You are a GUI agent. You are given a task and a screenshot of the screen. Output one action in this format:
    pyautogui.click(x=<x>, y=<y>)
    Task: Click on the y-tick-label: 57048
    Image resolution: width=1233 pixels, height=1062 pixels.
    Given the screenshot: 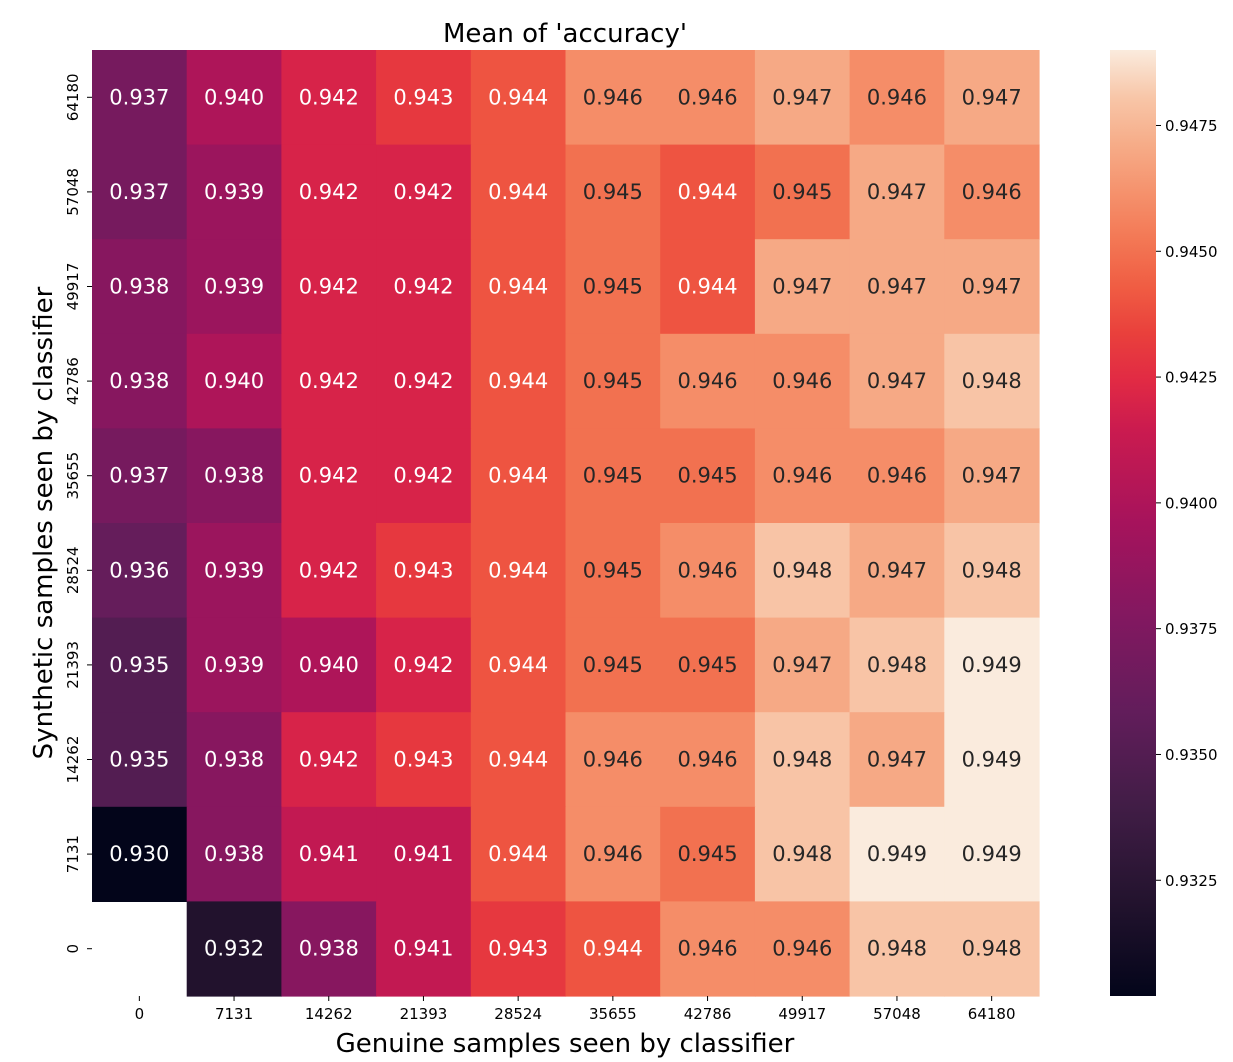 What is the action you would take?
    pyautogui.click(x=73, y=192)
    